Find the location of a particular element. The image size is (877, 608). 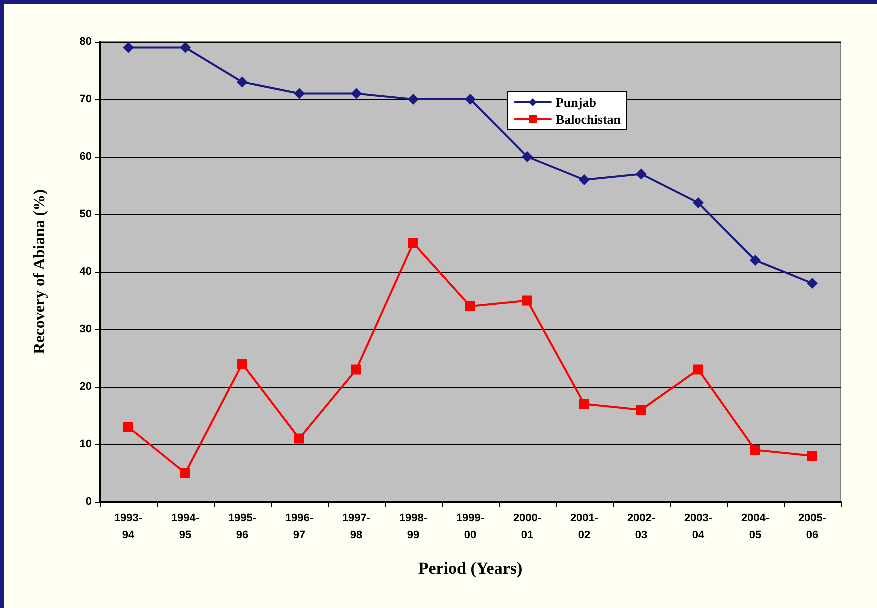

y-tick-label: 60 is located at coordinates (86, 157).